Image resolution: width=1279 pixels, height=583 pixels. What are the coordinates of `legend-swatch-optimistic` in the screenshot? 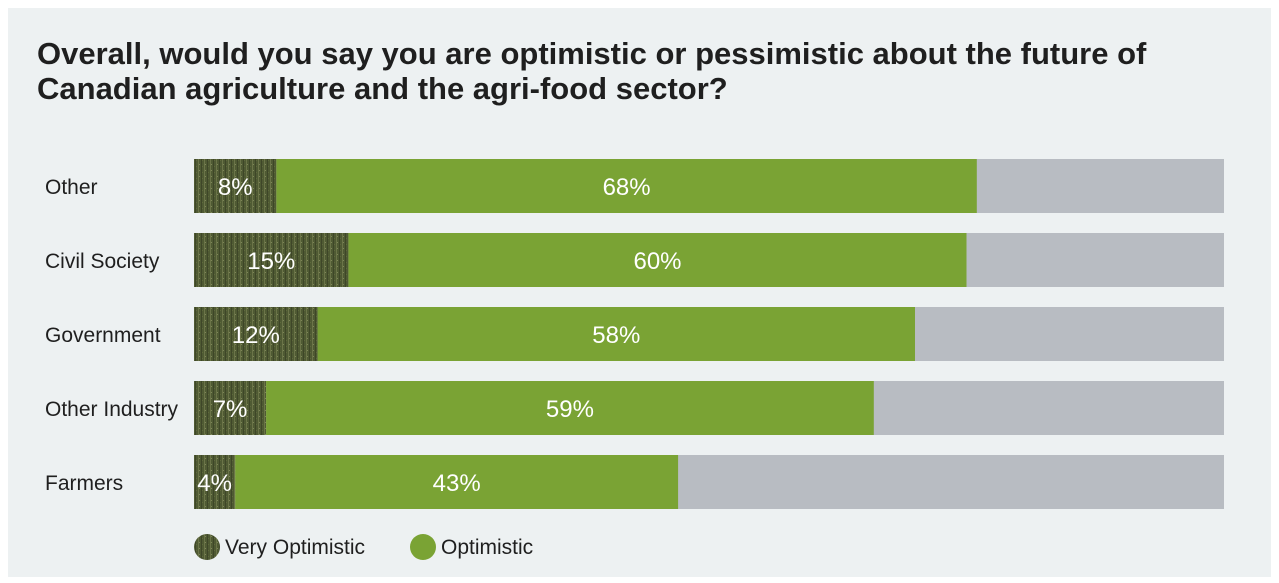 It's located at (423, 547).